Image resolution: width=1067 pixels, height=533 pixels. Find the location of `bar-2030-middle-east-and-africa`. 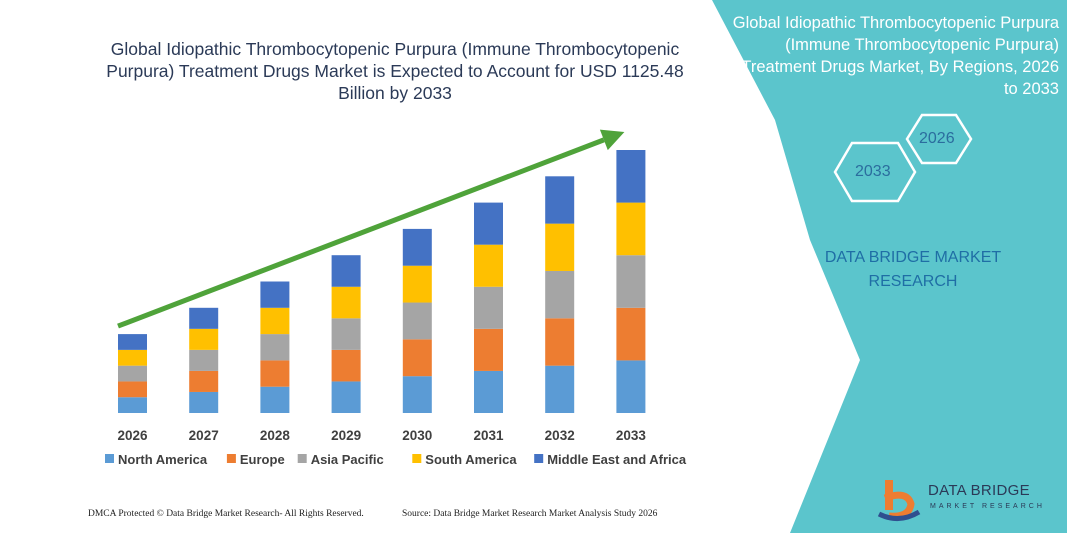

bar-2030-middle-east-and-africa is located at coordinates (417, 247).